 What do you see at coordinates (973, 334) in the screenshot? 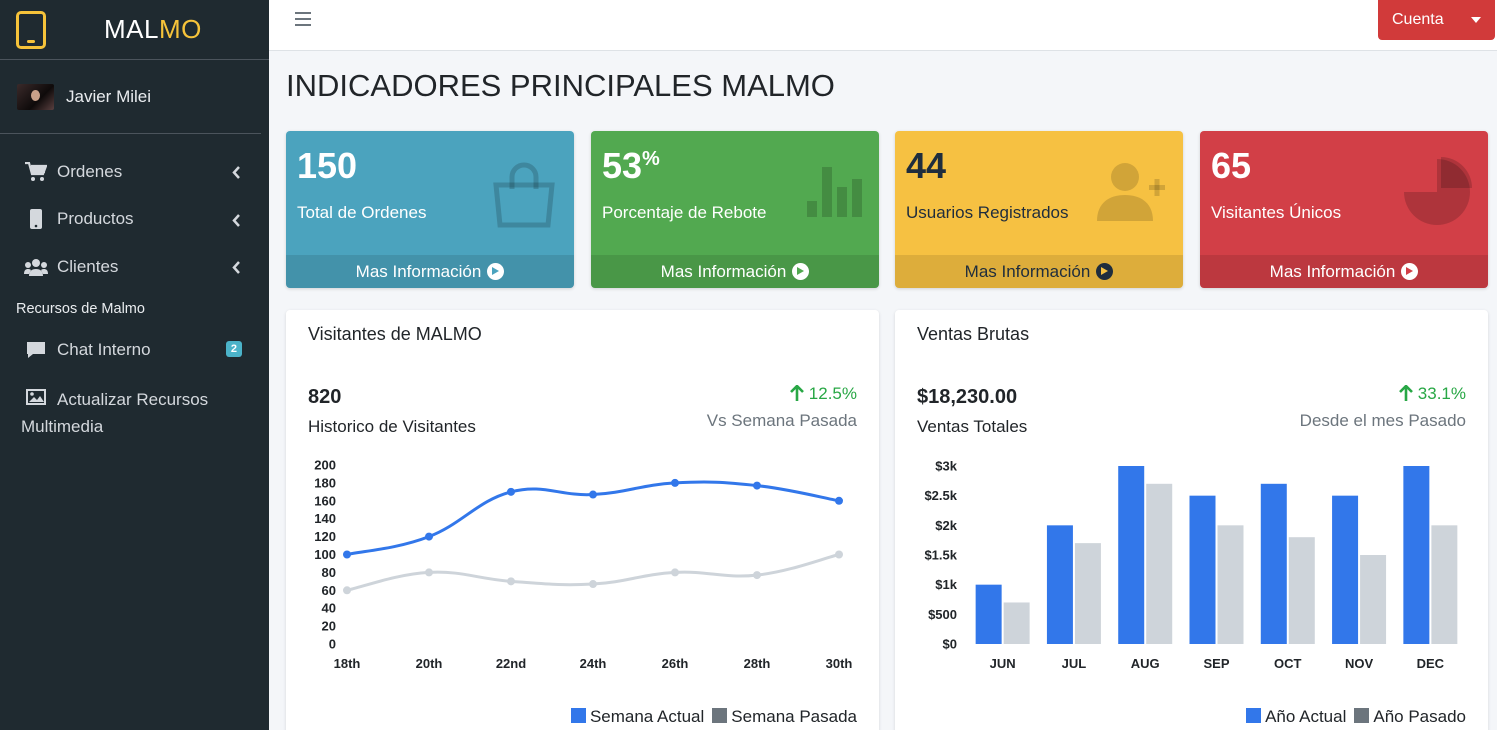
I see `card-title: Ventas Brutas` at bounding box center [973, 334].